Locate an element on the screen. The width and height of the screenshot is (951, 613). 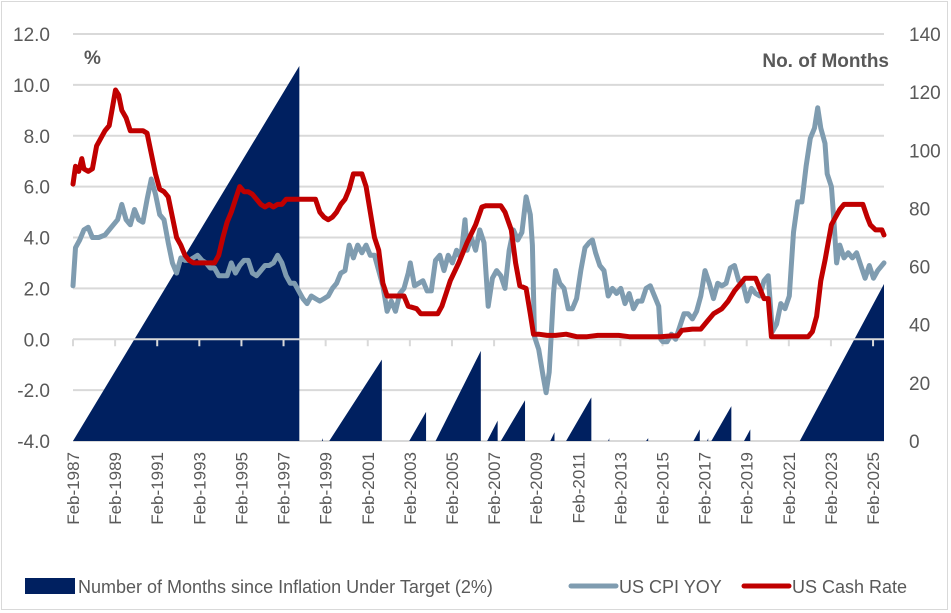
x-tick-label: Feb-1997 is located at coordinates (284, 488).